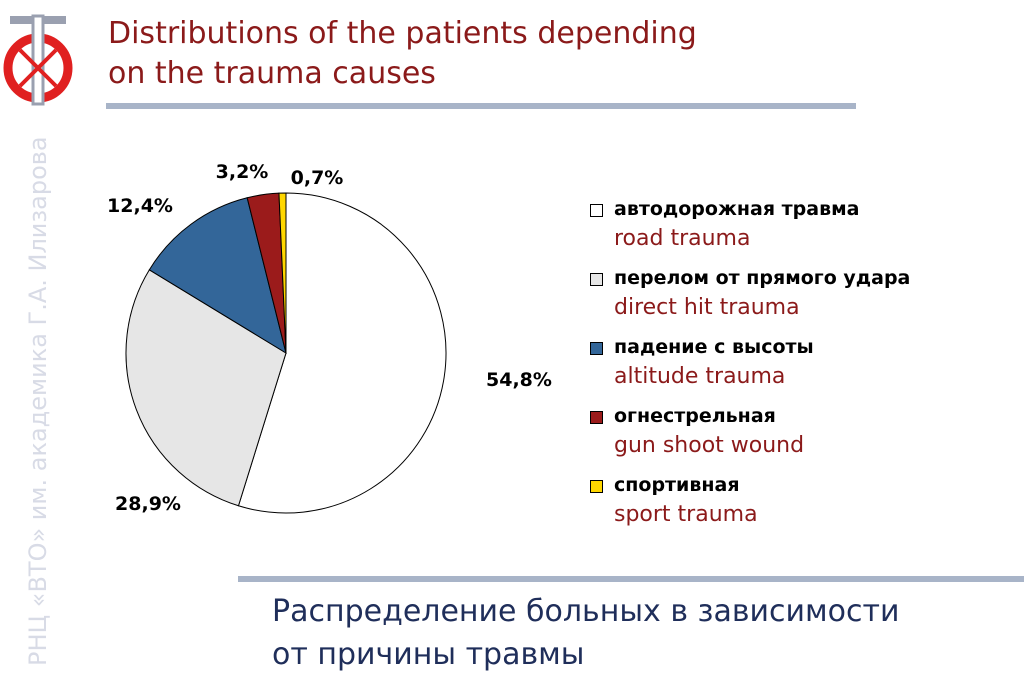  What do you see at coordinates (148, 504) in the screenshot?
I see `slice-data-label: 28,9%` at bounding box center [148, 504].